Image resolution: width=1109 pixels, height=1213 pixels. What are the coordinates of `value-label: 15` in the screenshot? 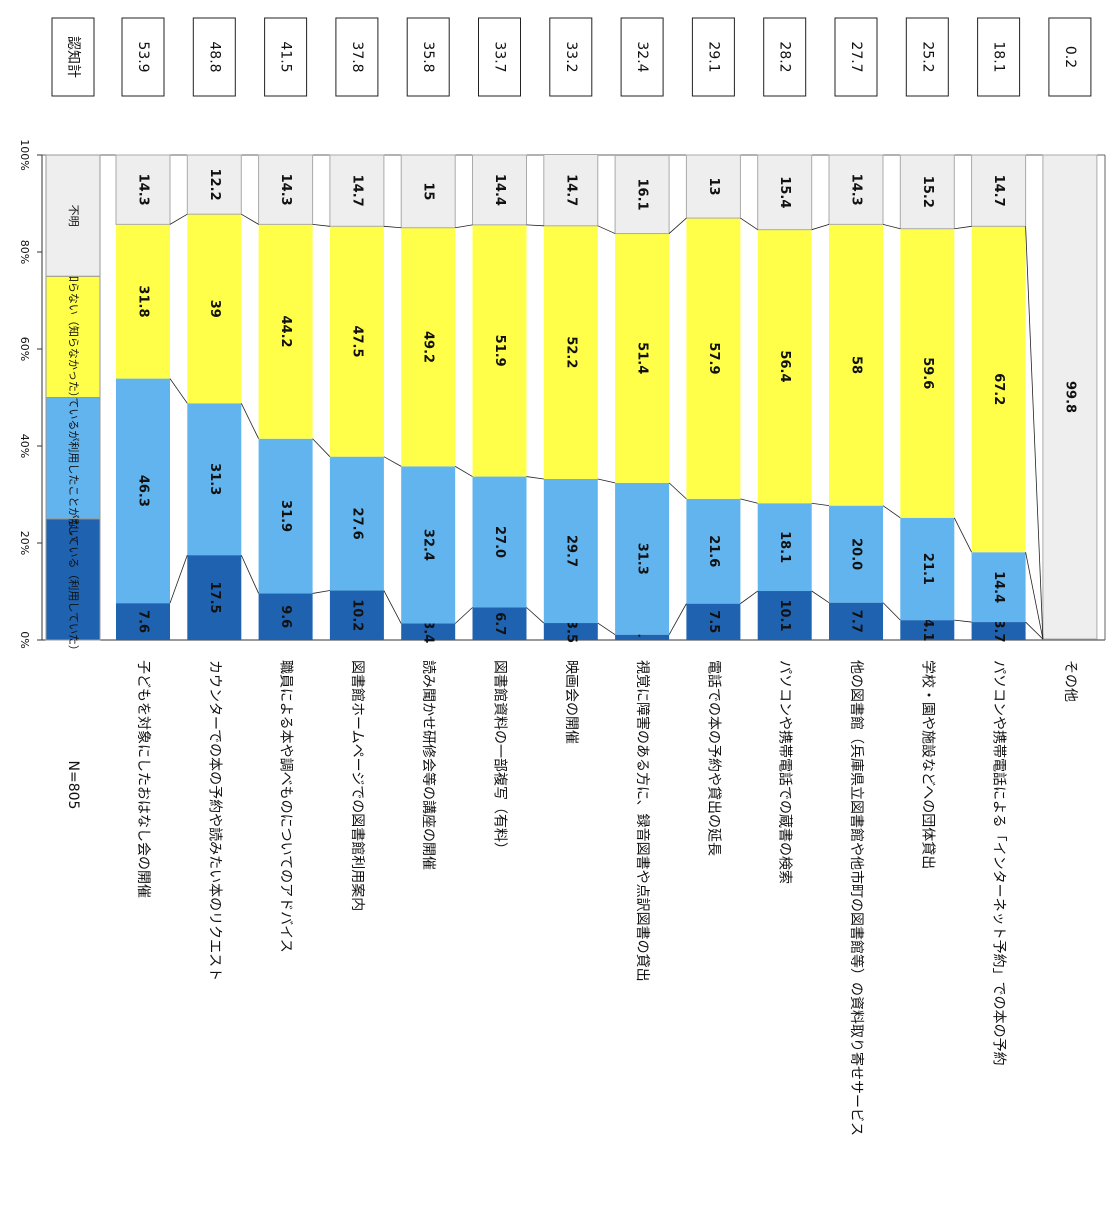 It's located at (428, 191).